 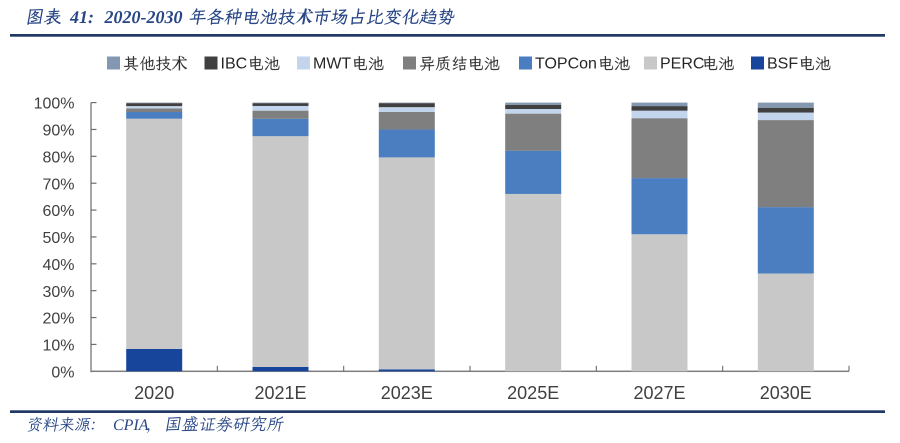 I want to click on svg-text: 50%, so click(x=58, y=238).